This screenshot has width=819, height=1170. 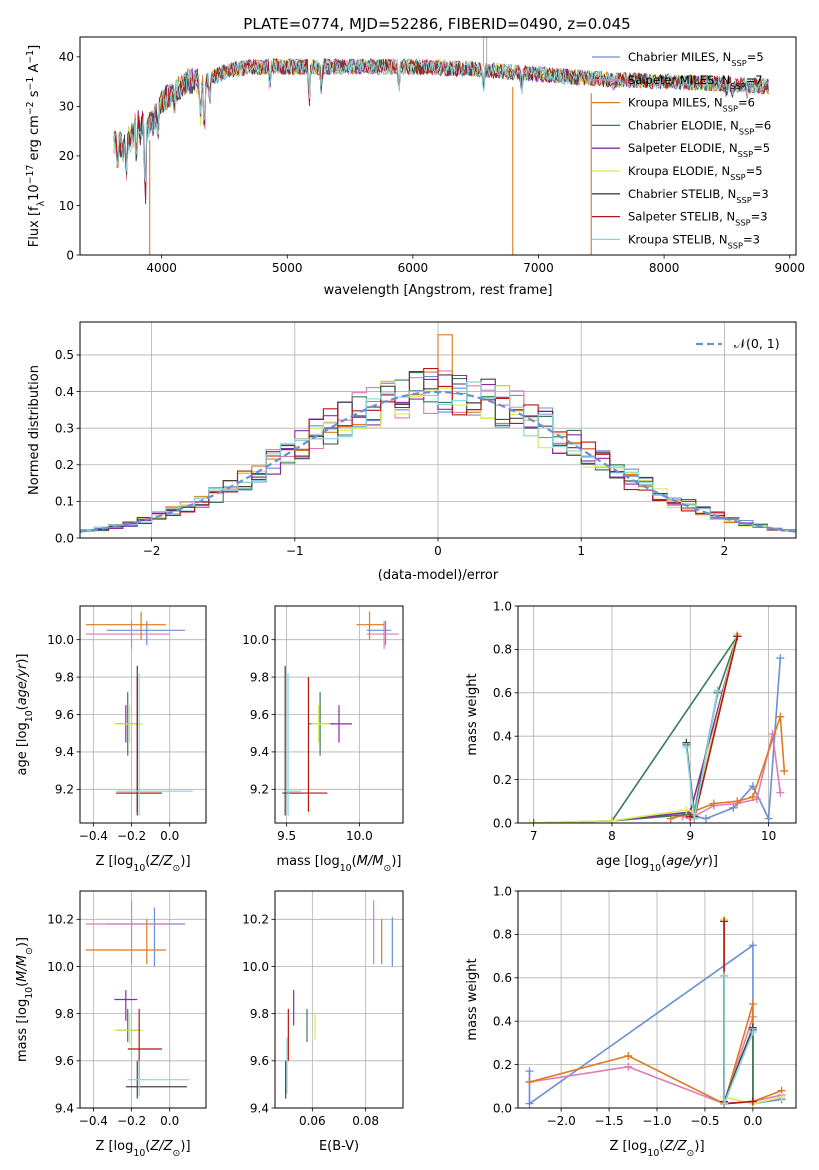 I want to click on x-tick-label: 1, so click(x=581, y=551).